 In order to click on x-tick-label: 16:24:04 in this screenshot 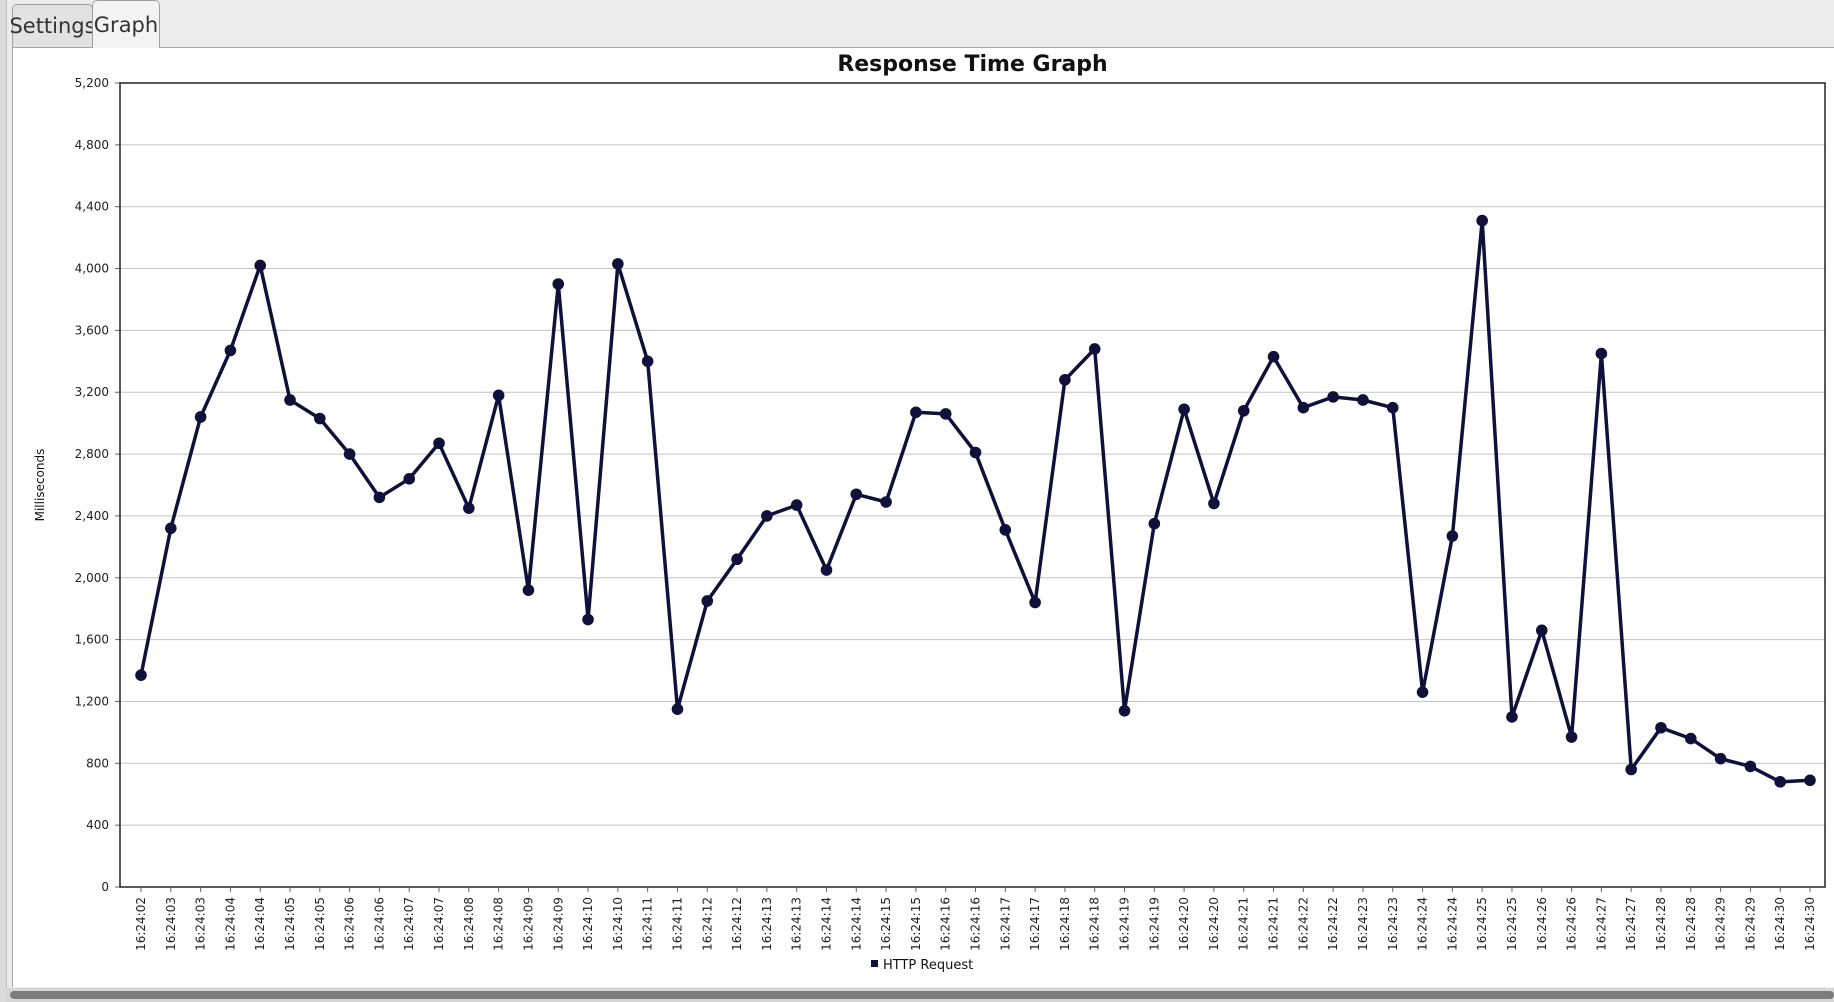, I will do `click(260, 924)`.